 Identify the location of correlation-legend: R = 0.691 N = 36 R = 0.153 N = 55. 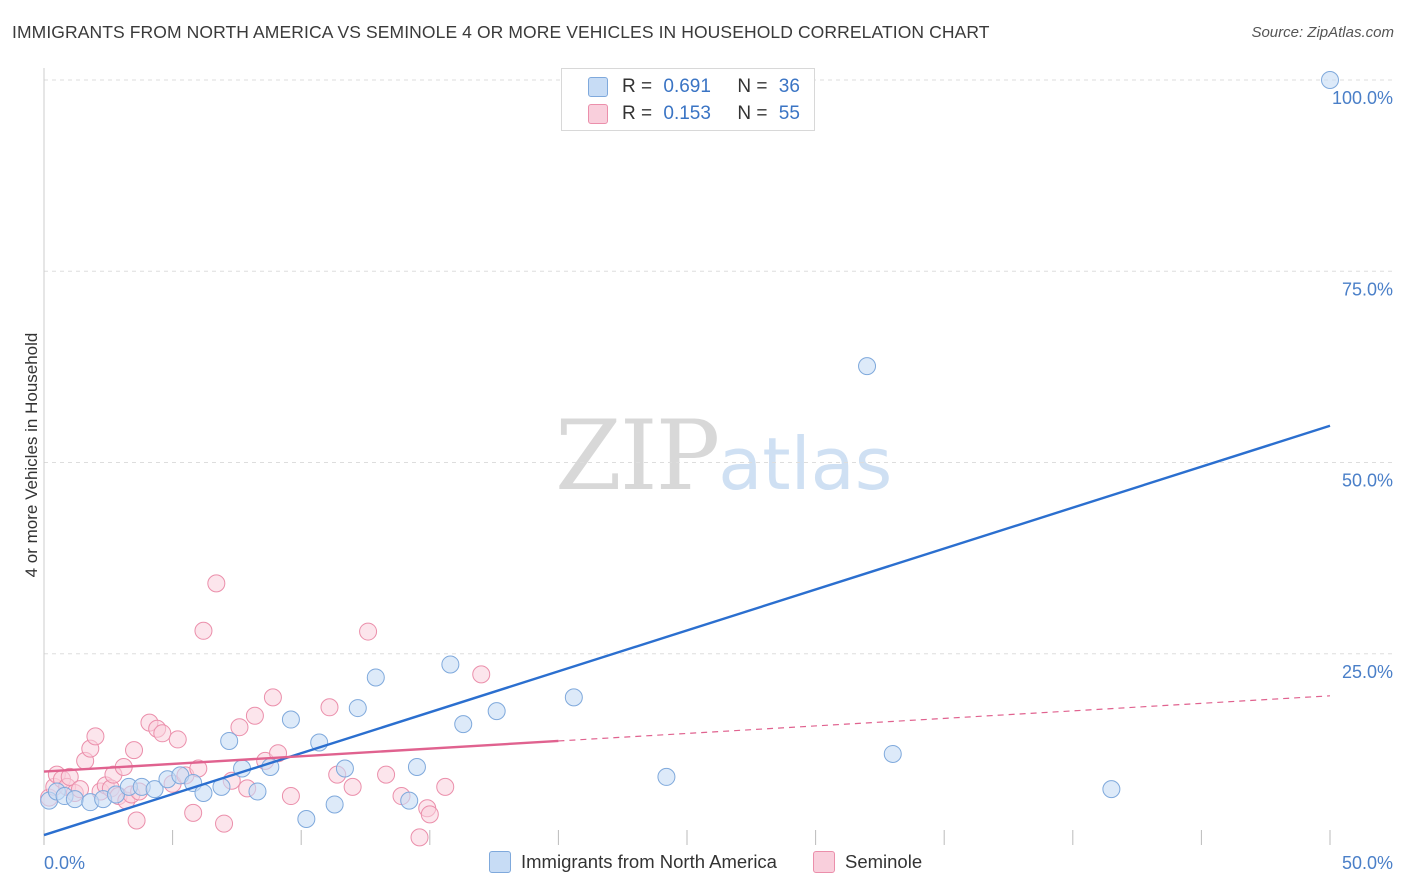
(688, 99).